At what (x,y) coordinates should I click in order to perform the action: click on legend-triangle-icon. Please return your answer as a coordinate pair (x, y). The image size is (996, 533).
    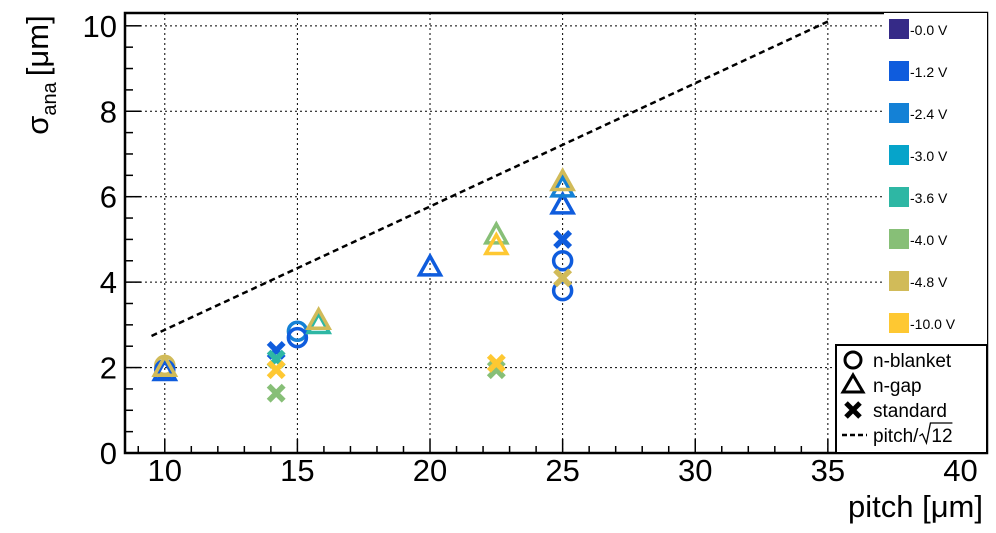
    Looking at the image, I should click on (853, 383).